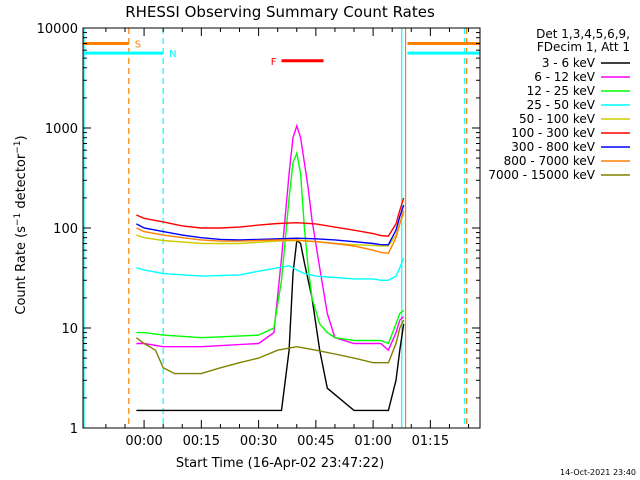 This screenshot has width=640, height=480. Describe the element at coordinates (21, 270) in the screenshot. I see `y-label-part: Count Rate (s` at that location.